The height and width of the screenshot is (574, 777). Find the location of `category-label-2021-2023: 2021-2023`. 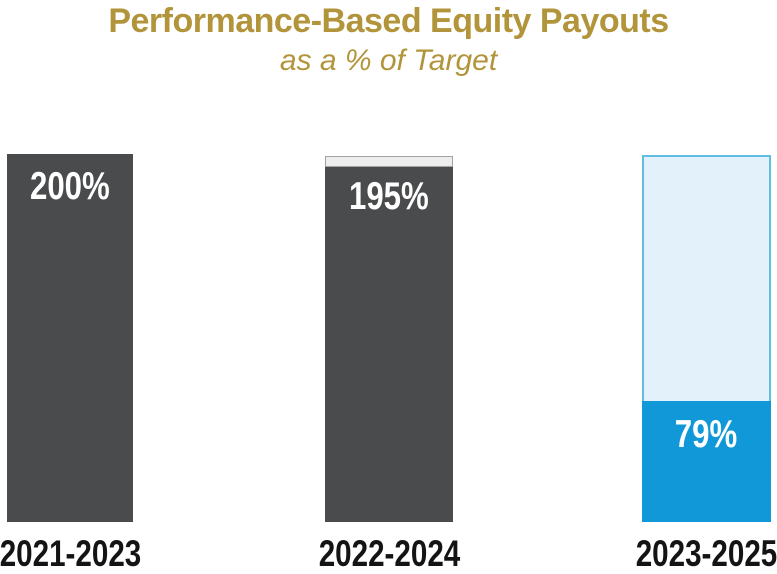

category-label-2021-2023: 2021-2023 is located at coordinates (70, 553).